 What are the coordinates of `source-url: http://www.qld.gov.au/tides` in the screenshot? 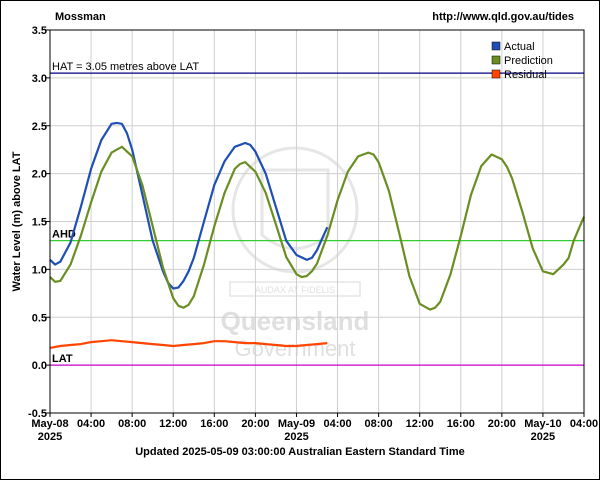 It's located at (503, 17).